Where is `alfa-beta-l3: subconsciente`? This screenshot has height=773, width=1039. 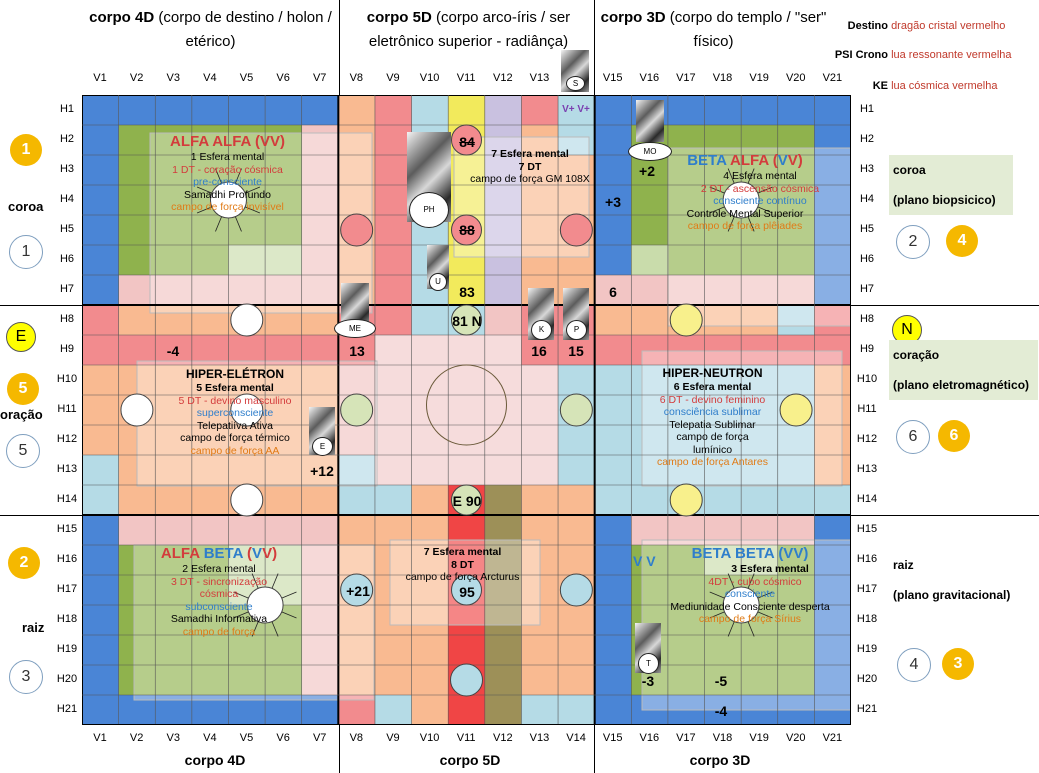 alfa-beta-l3: subconsciente is located at coordinates (219, 606).